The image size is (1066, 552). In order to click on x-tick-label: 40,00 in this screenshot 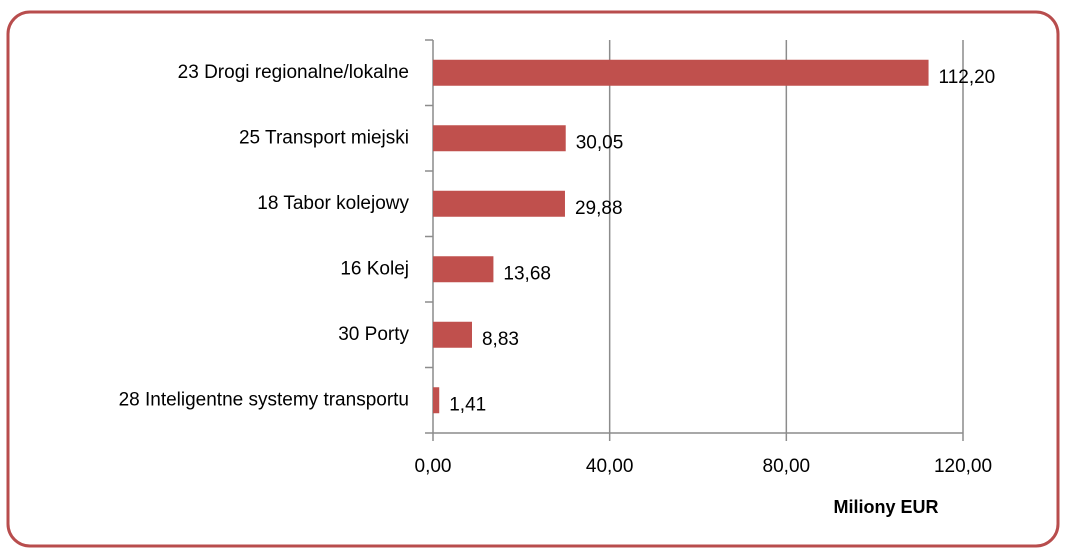, I will do `click(610, 466)`.